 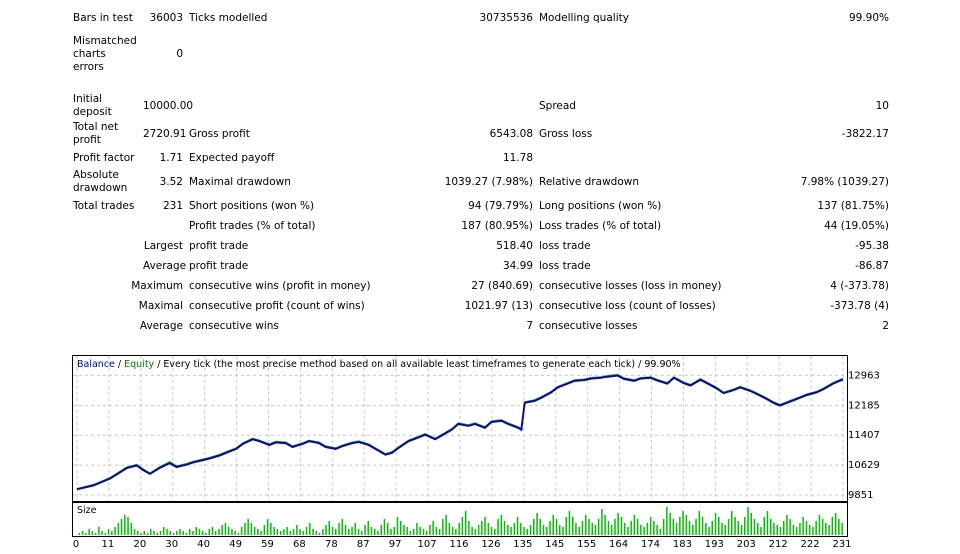 What do you see at coordinates (171, 544) in the screenshot?
I see `x-tick-label: 30` at bounding box center [171, 544].